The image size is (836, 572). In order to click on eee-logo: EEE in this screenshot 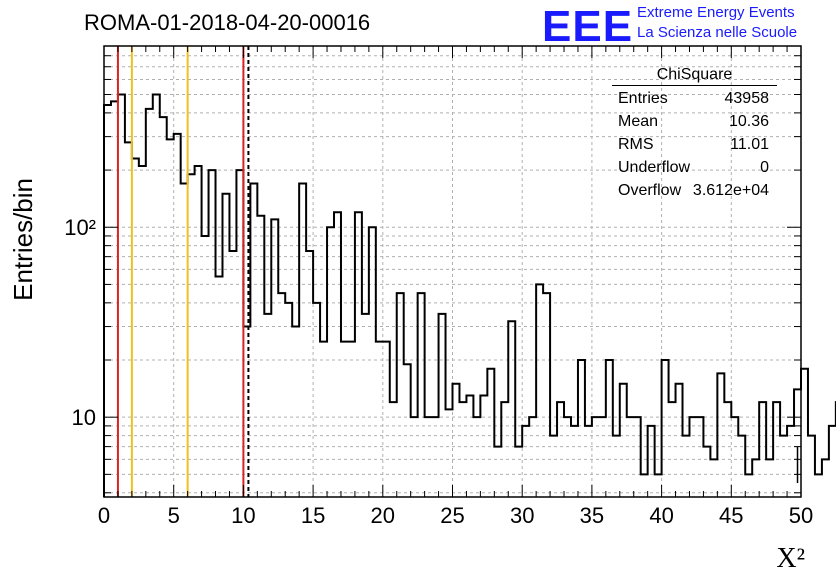, I will do `click(588, 26)`.